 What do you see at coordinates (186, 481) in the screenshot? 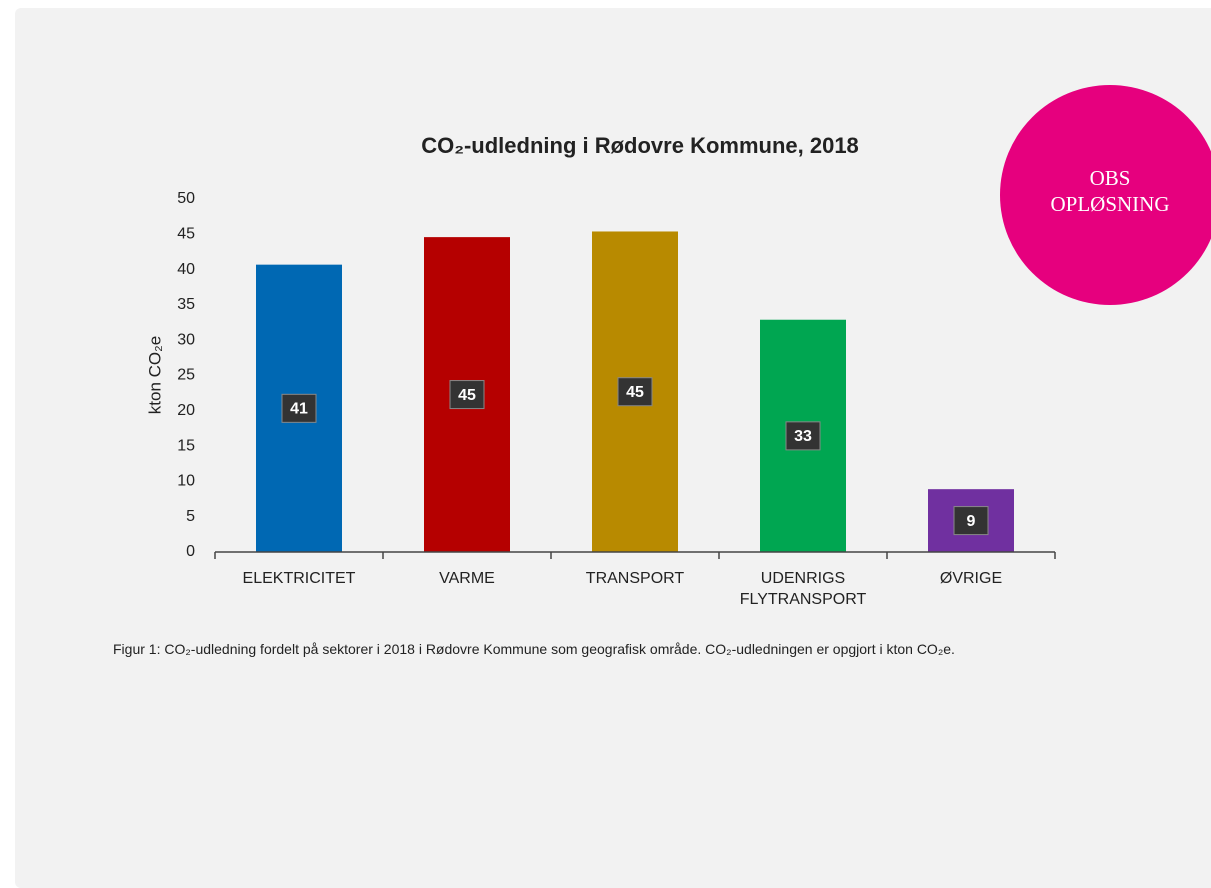
I see `y-tick-label: 10` at bounding box center [186, 481].